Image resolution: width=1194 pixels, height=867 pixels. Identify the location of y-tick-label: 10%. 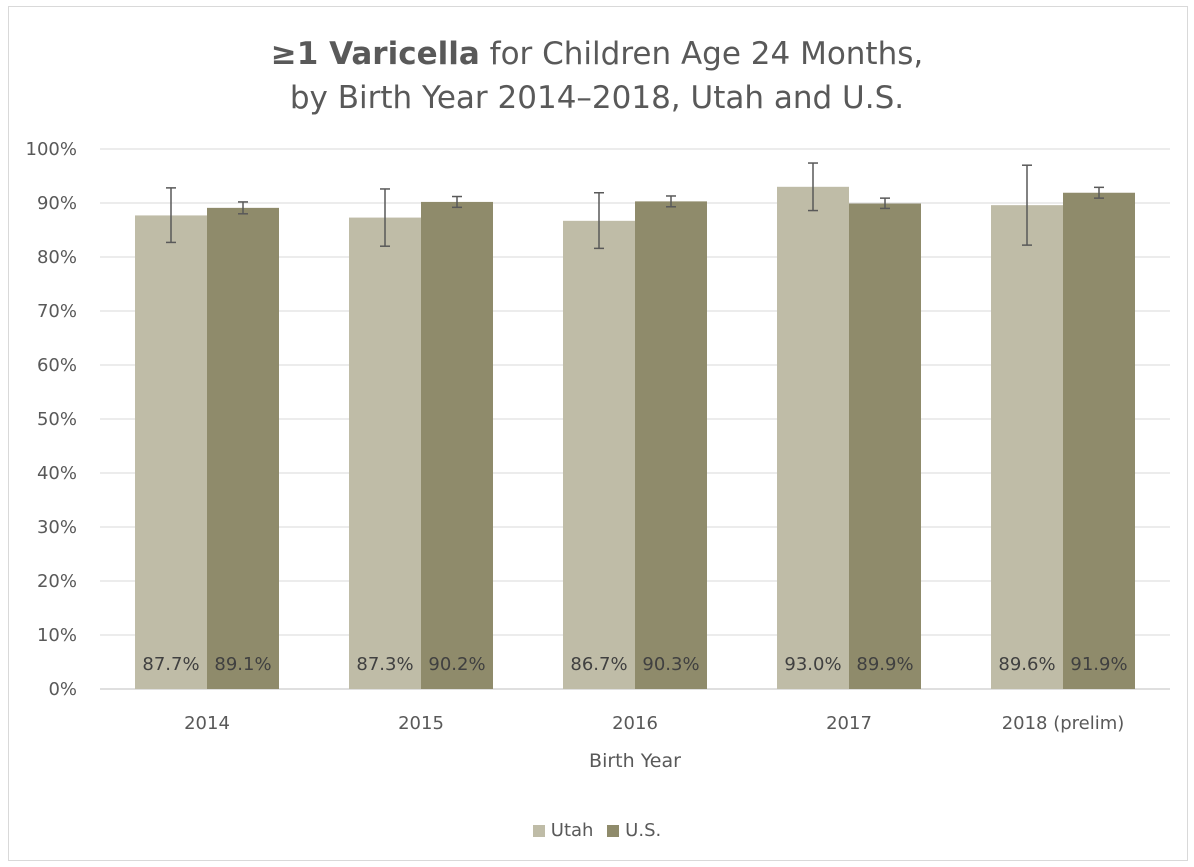
(57, 635).